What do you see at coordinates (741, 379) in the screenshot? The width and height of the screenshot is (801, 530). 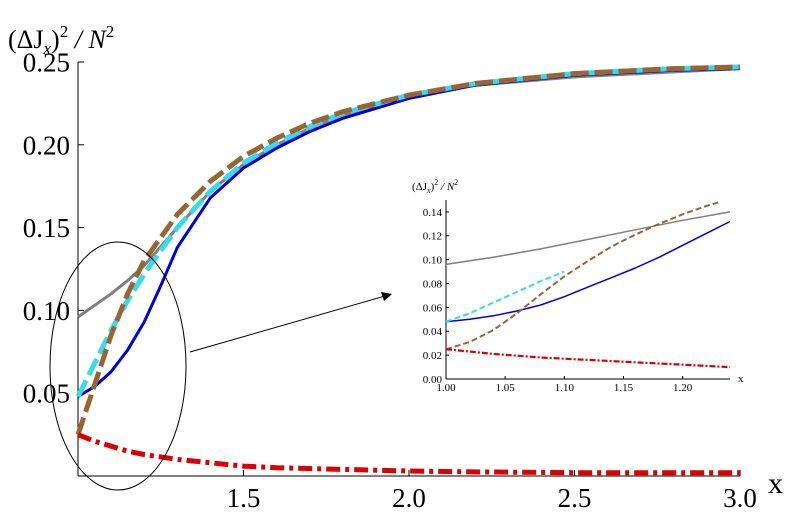 I see `inset-x-axis-title: x` at bounding box center [741, 379].